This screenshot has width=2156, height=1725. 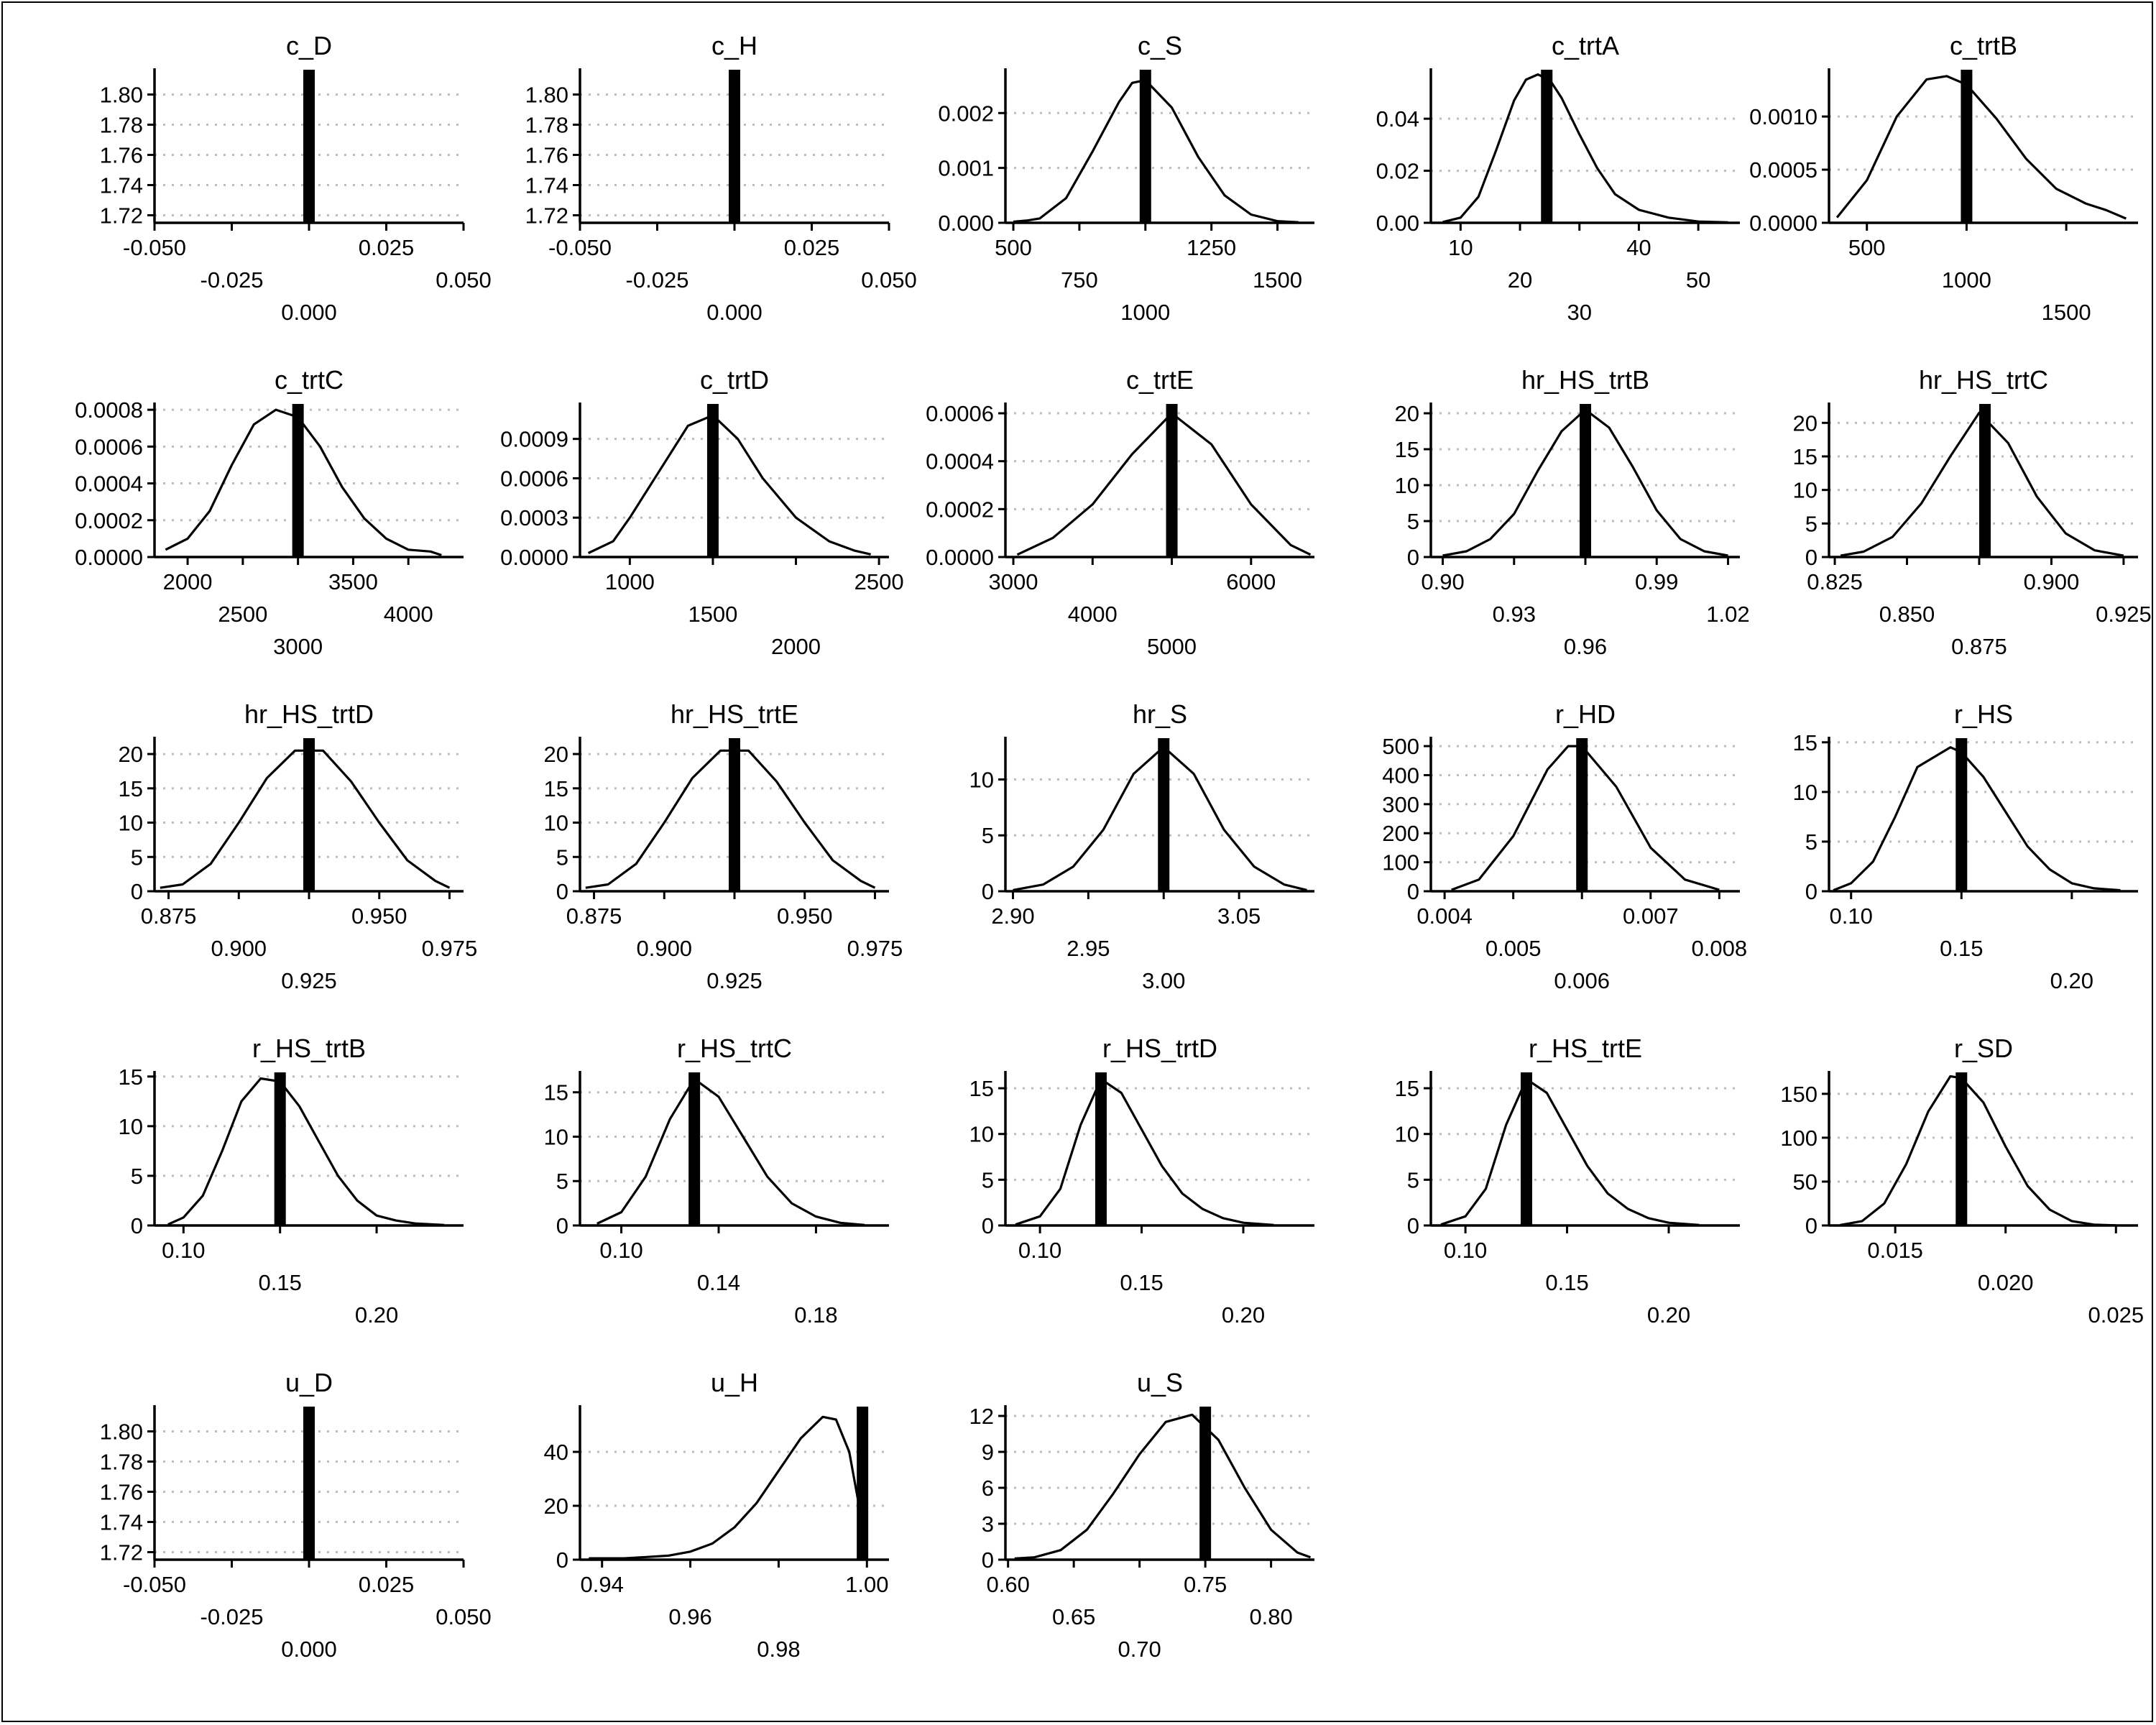 What do you see at coordinates (562, 857) in the screenshot?
I see `y-tick-label: 5` at bounding box center [562, 857].